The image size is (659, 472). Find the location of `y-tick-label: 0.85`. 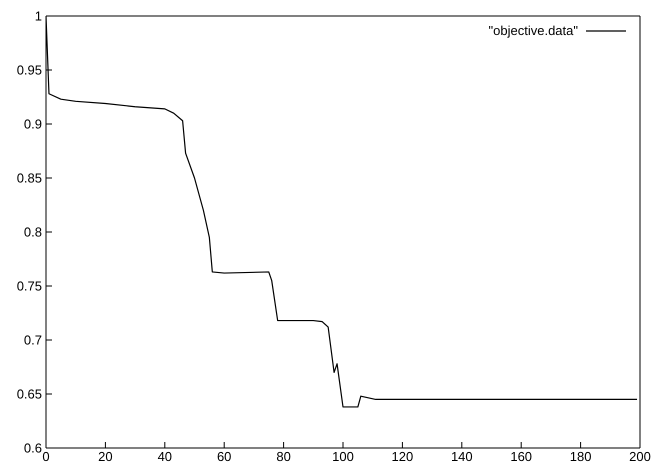

y-tick-label: 0.85 is located at coordinates (29, 178).